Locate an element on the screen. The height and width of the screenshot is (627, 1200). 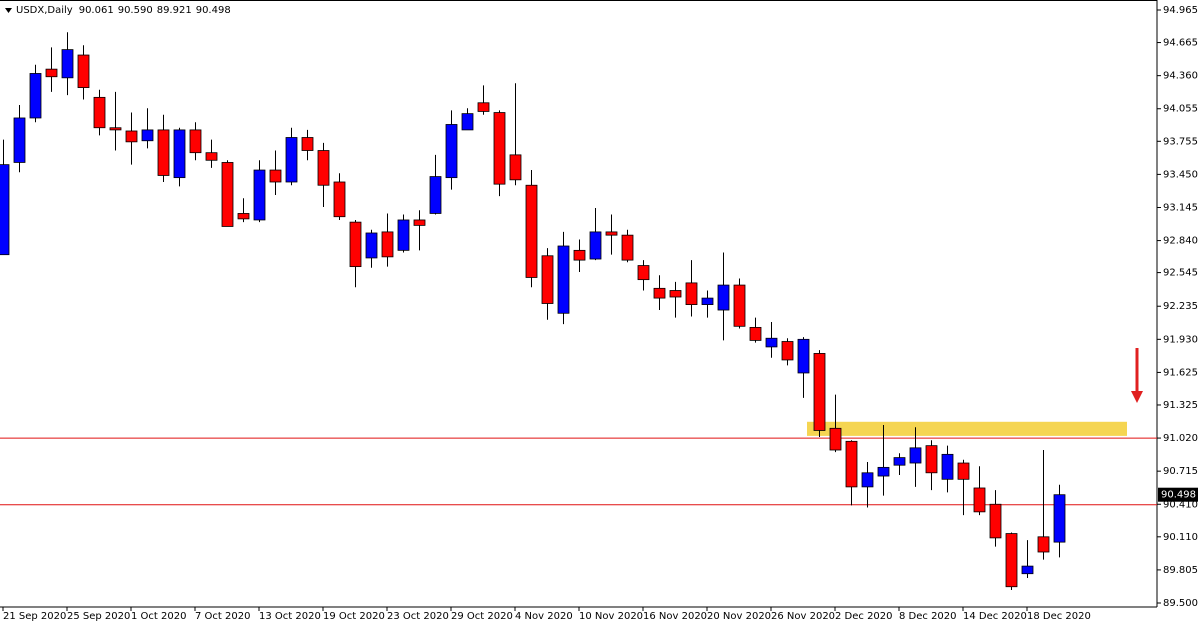
arrow-head is located at coordinates (1137, 397).